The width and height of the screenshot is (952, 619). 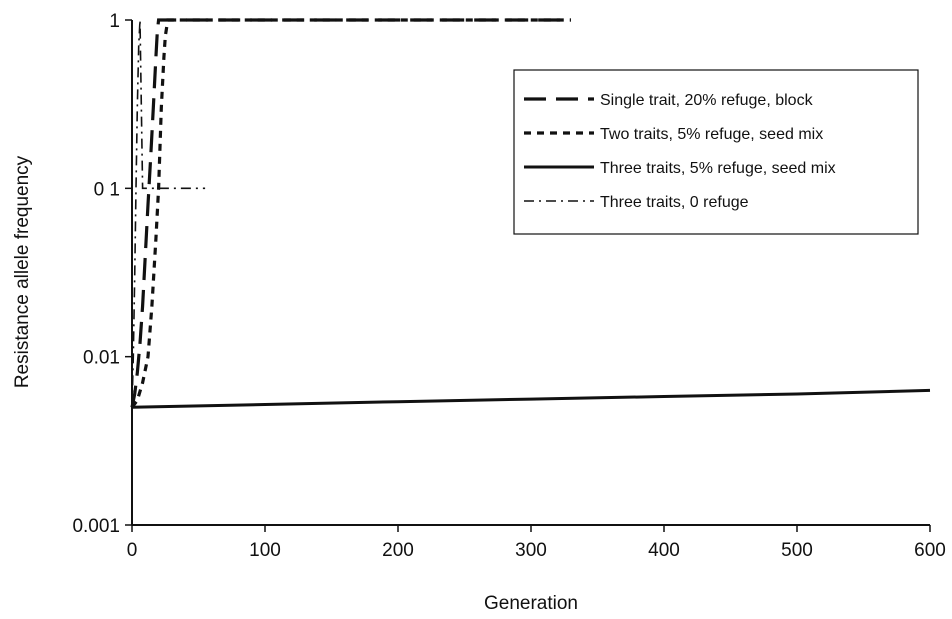 What do you see at coordinates (107, 189) in the screenshot?
I see `y-tick-label: 0 1` at bounding box center [107, 189].